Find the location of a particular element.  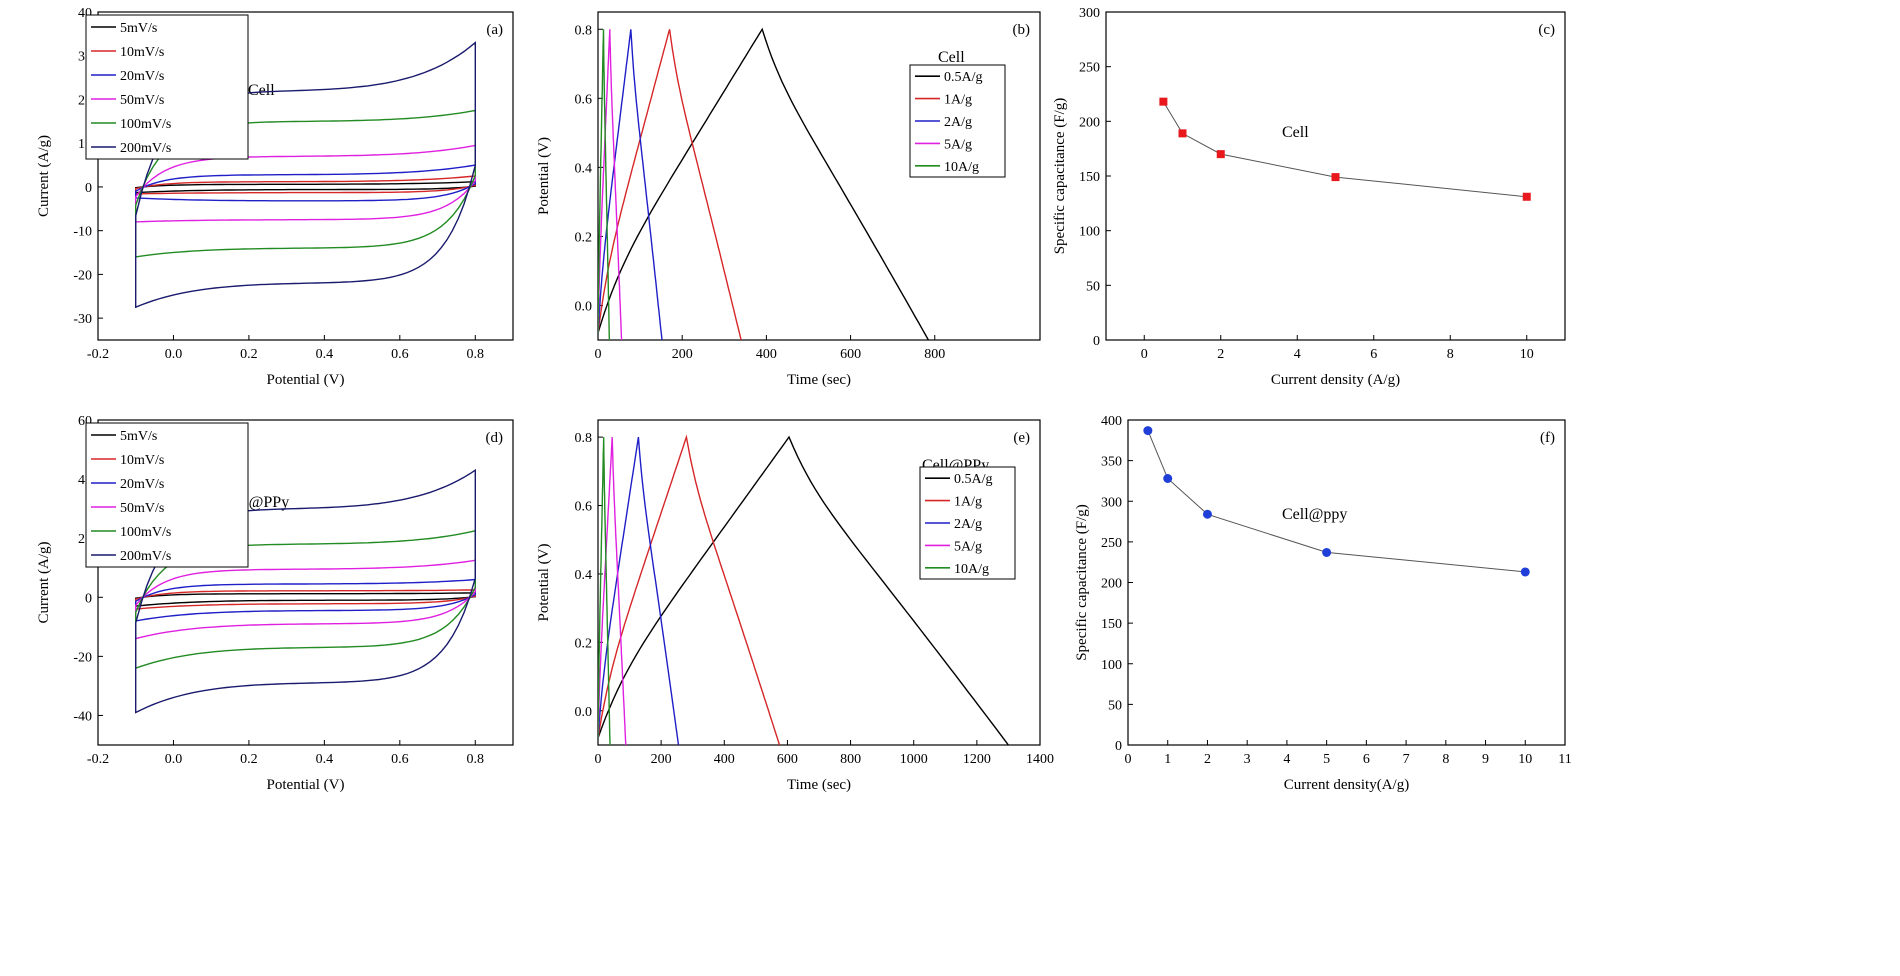

y-tick-label: -30 is located at coordinates (82, 319).